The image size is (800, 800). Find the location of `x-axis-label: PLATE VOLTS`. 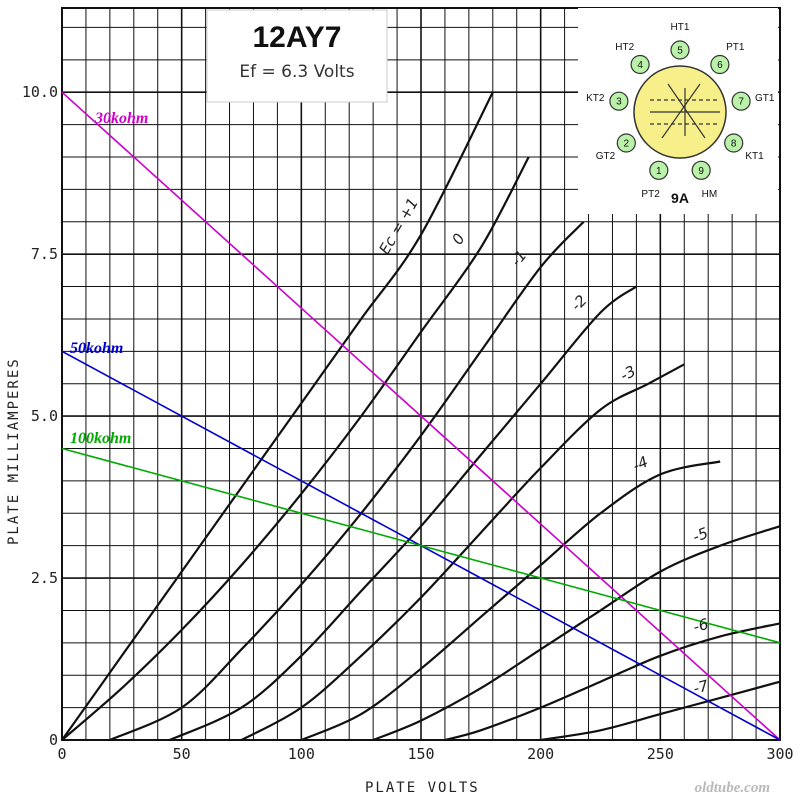

x-axis-label: PLATE VOLTS is located at coordinates (422, 788).